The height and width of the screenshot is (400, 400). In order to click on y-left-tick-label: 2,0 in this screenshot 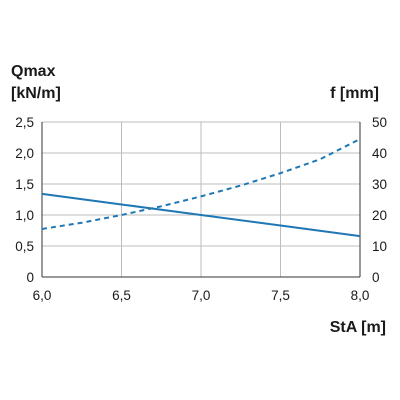, I will do `click(24, 153)`.